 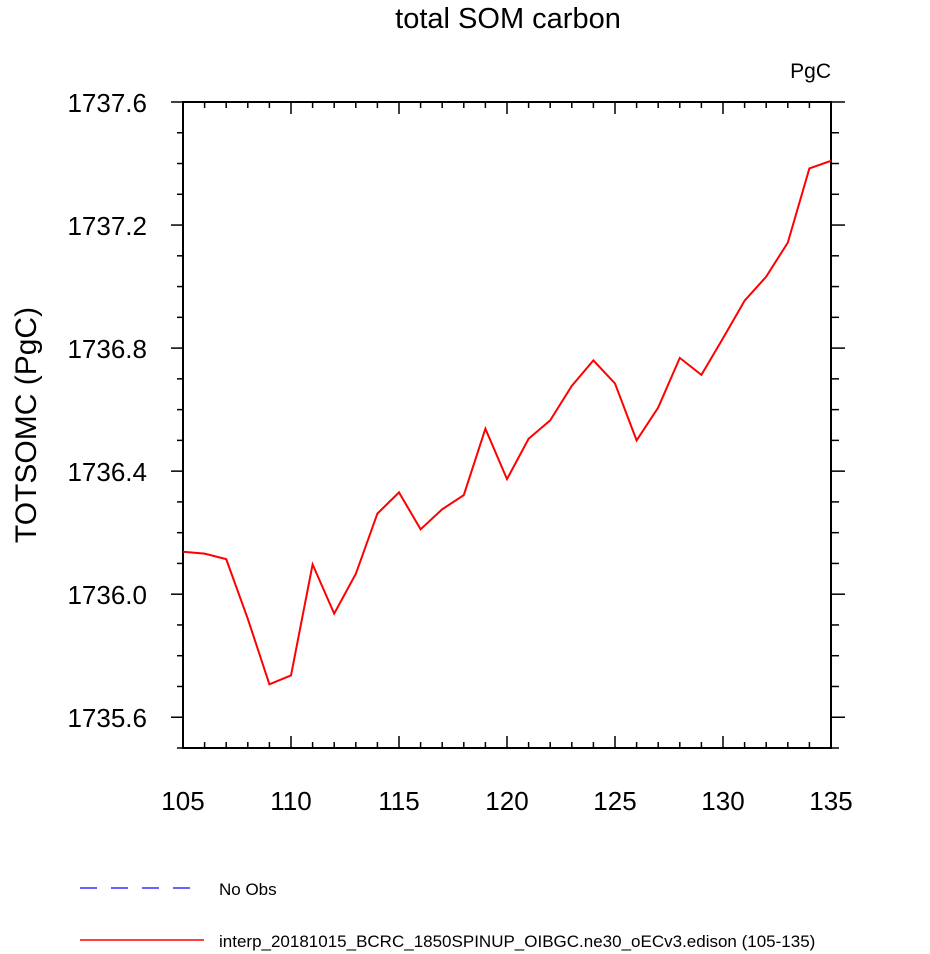 What do you see at coordinates (614, 801) in the screenshot?
I see `x-tick-label: 125` at bounding box center [614, 801].